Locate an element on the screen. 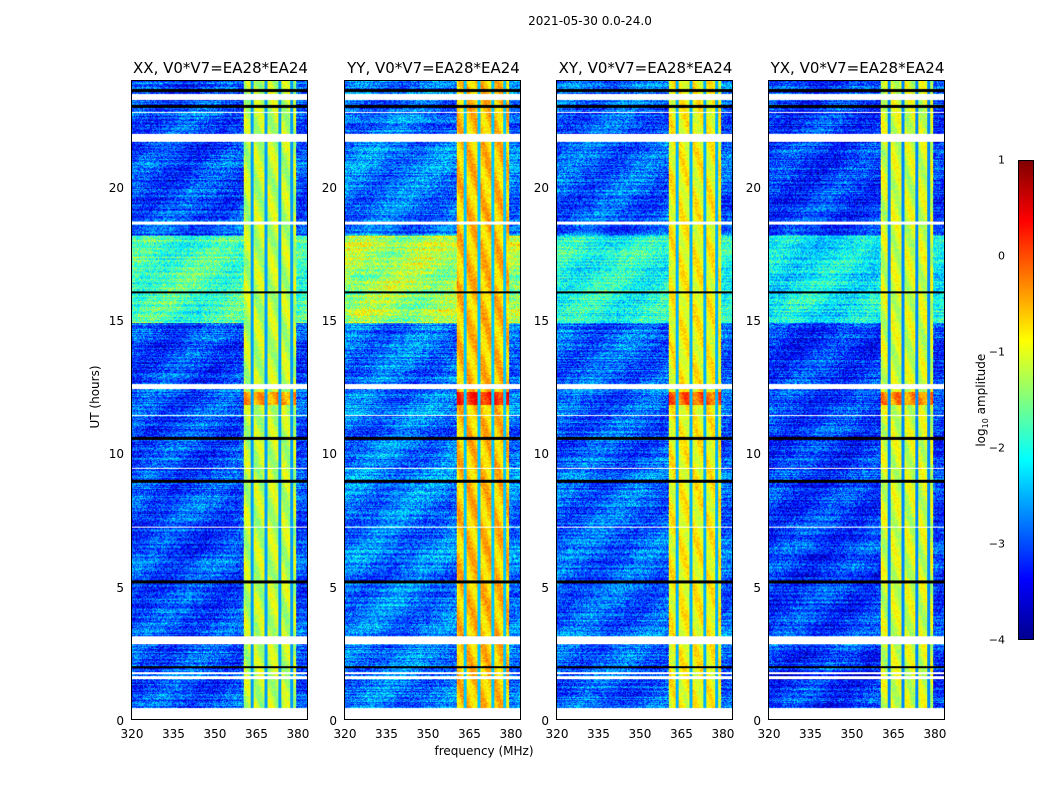 This screenshot has height=800, width=1050. panel-title: YX, V0*V7=EA28*EA24 is located at coordinates (857, 68).